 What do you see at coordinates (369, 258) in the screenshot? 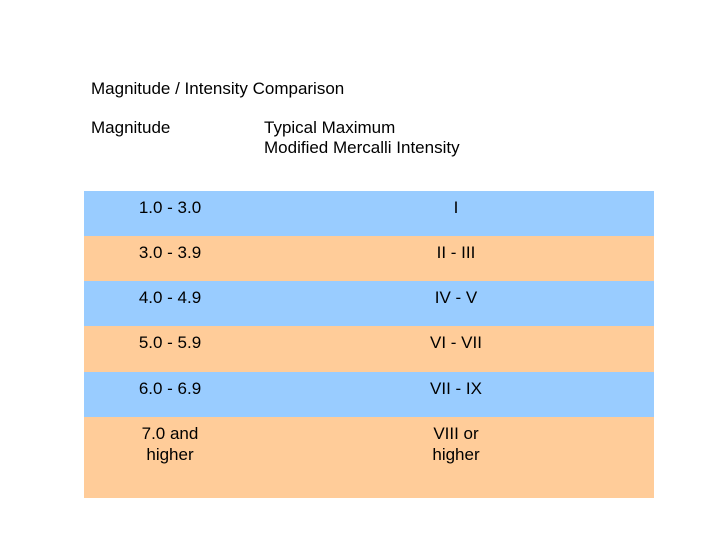
I see `table-row: 3.0 - 3.9 II - III` at bounding box center [369, 258].